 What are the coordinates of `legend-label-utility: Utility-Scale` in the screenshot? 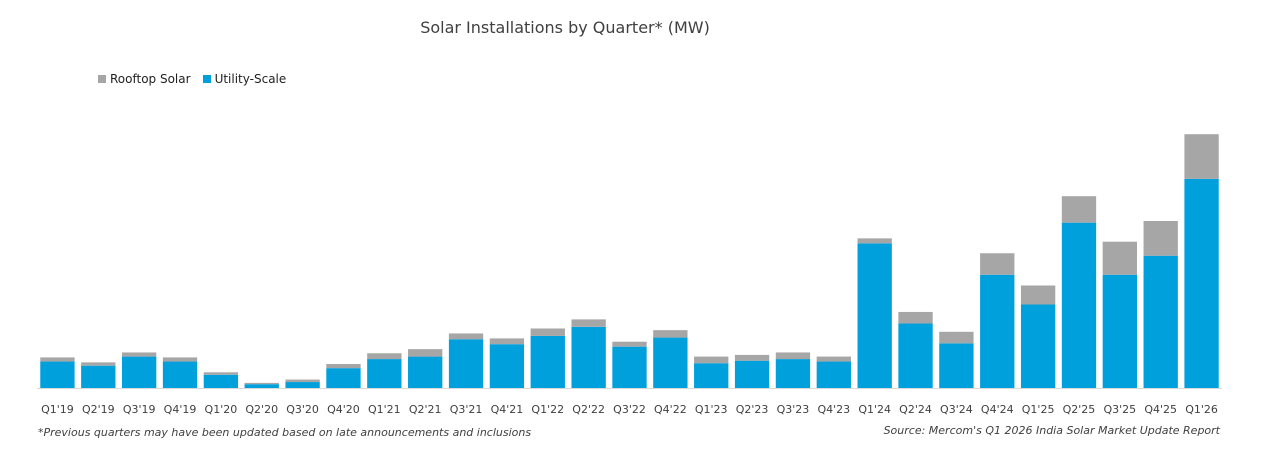 It's located at (250, 79).